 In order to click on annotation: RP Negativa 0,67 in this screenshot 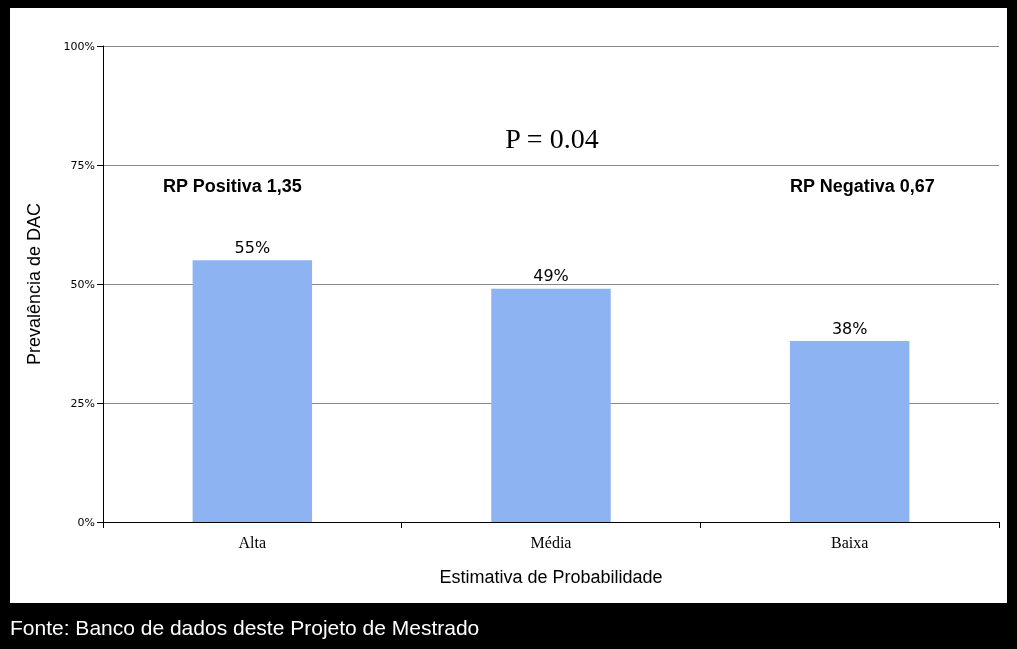, I will do `click(862, 186)`.